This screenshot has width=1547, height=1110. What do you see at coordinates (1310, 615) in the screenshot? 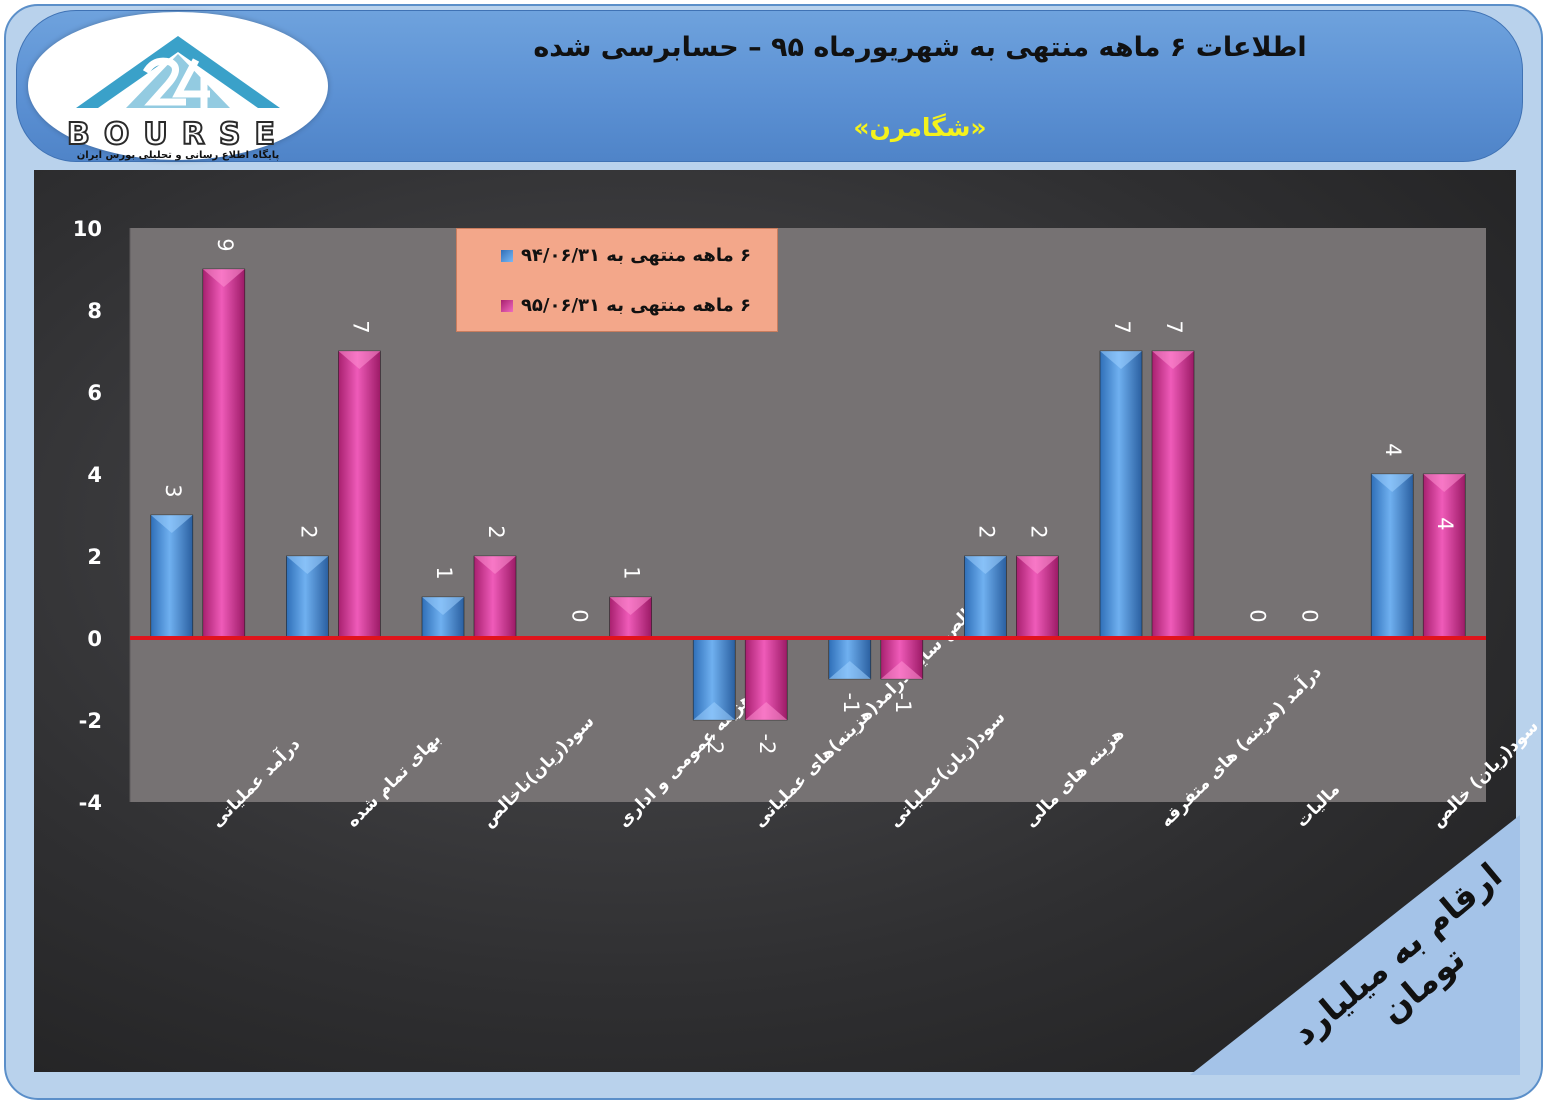
I see `data-label-series-2: 0` at bounding box center [1310, 615].